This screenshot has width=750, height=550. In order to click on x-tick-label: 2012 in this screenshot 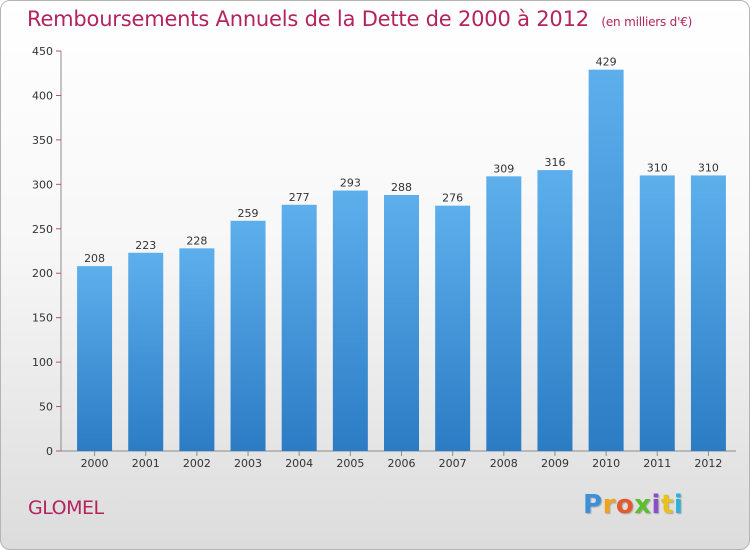, I will do `click(708, 463)`.